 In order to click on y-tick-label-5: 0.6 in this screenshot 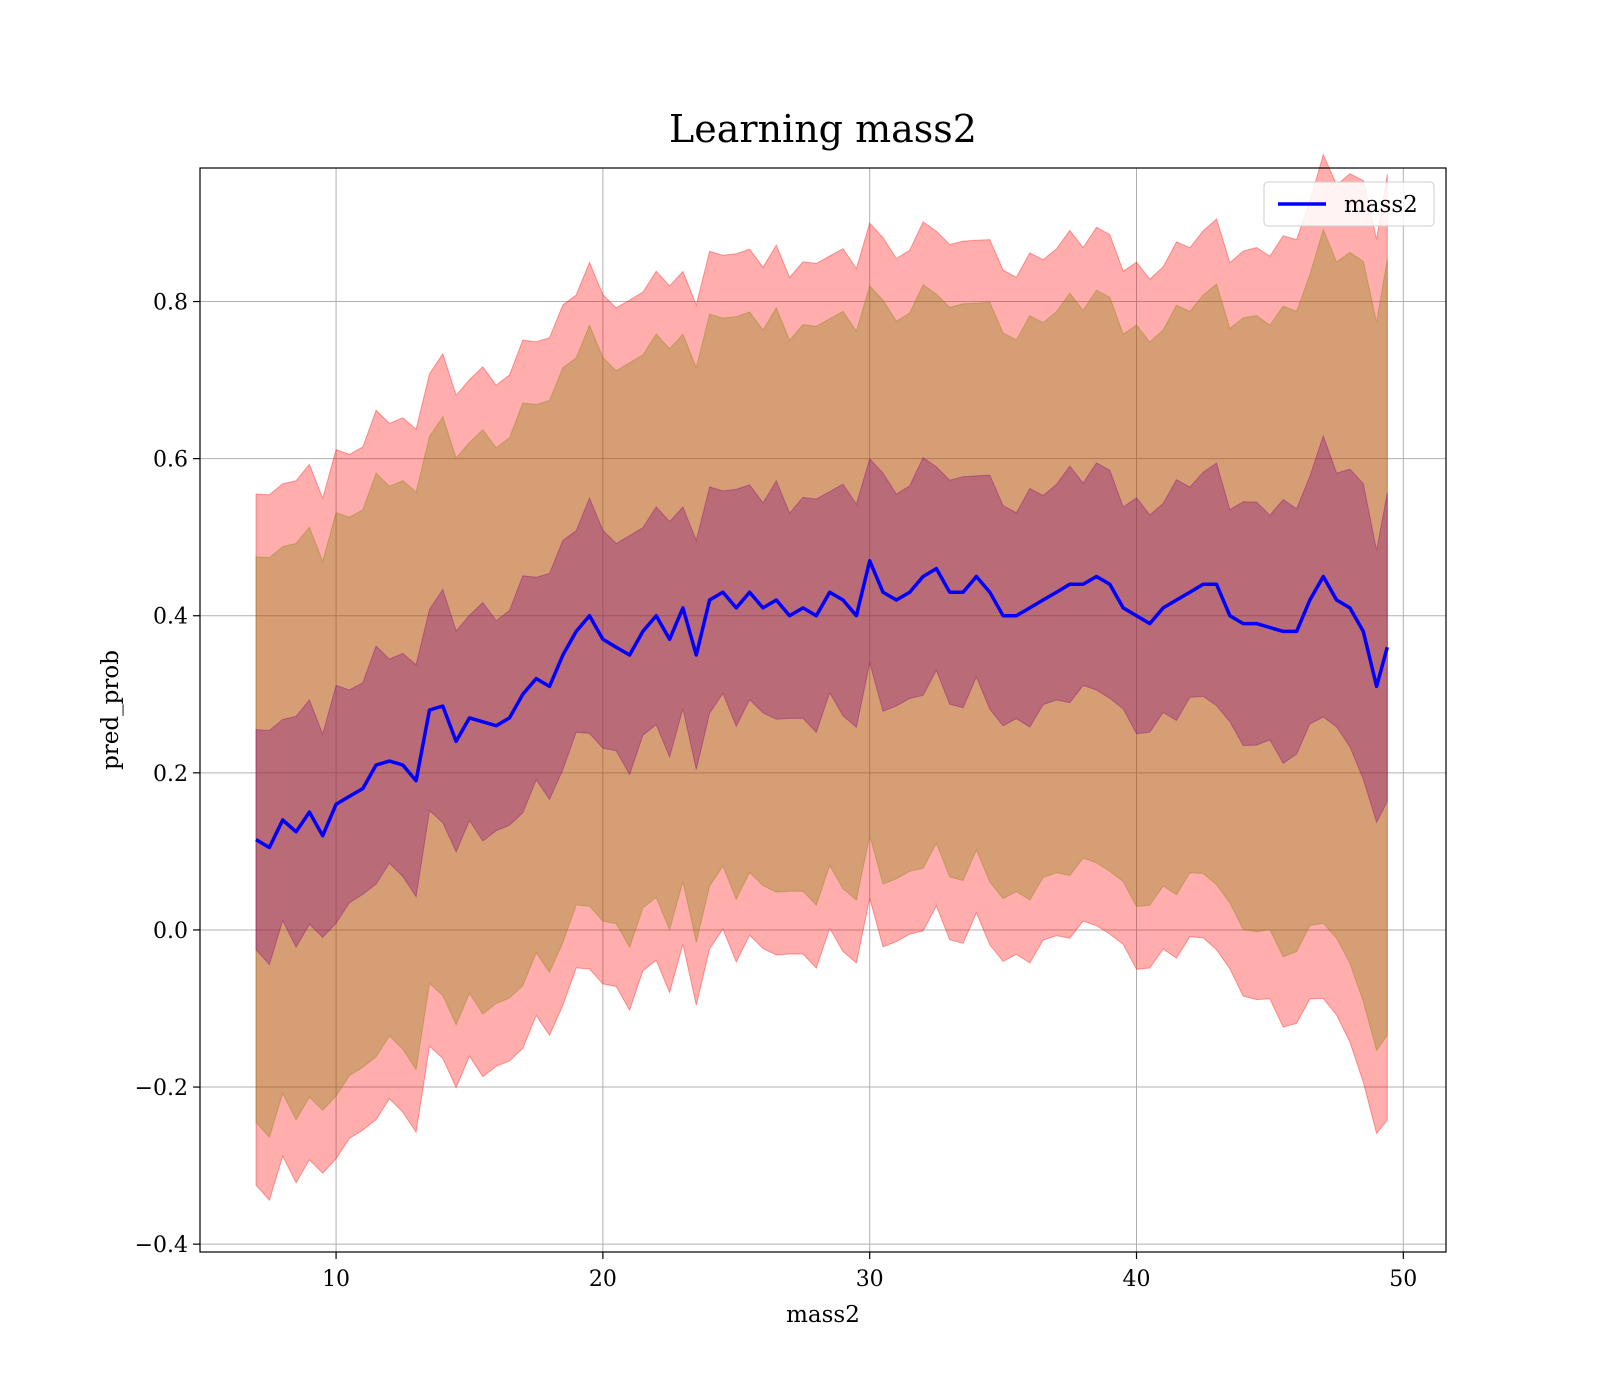, I will do `click(170, 460)`.